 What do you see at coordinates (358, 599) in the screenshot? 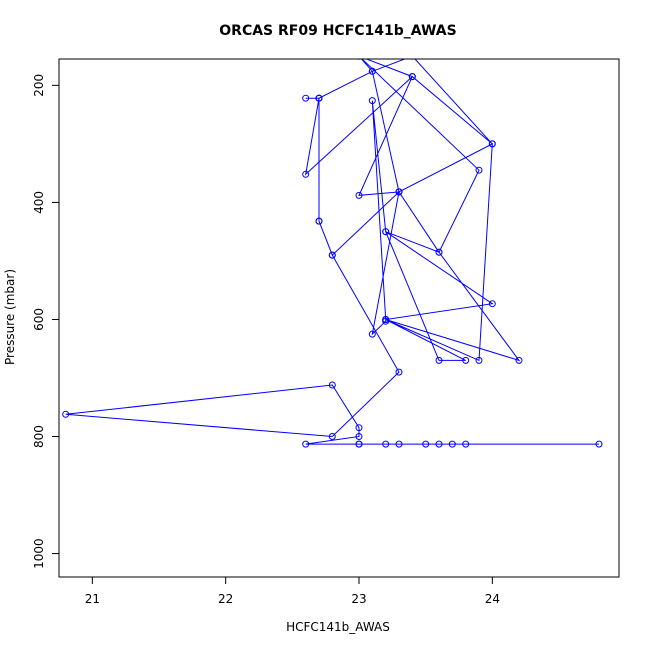
I see `x-tick-label: 23` at bounding box center [358, 599].